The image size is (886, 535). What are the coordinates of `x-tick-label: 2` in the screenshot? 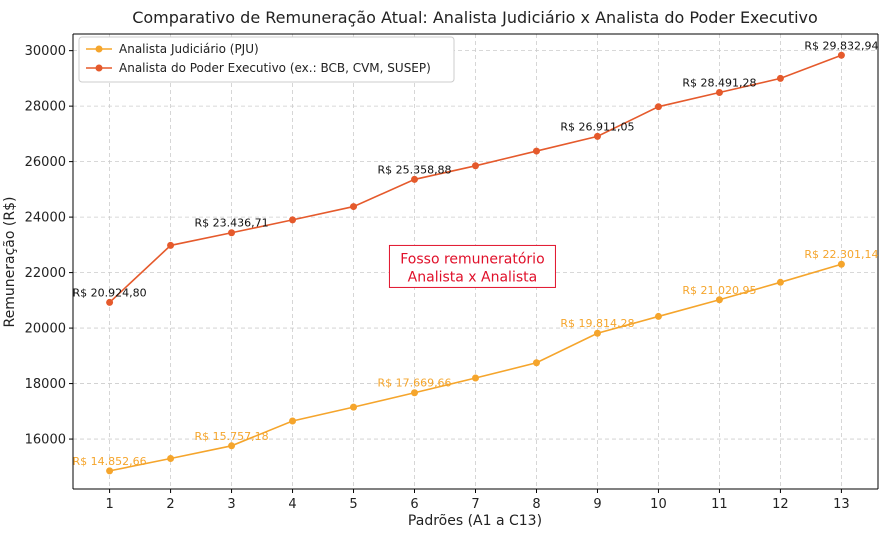 It's located at (170, 504).